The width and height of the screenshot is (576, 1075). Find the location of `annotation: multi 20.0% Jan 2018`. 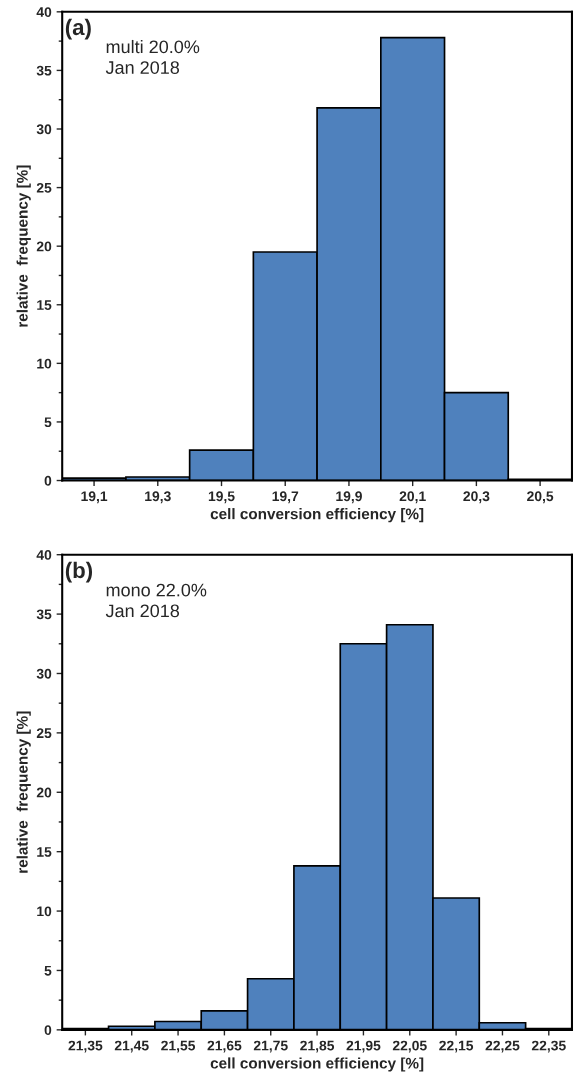

annotation: multi 20.0% Jan 2018 is located at coordinates (152, 56).